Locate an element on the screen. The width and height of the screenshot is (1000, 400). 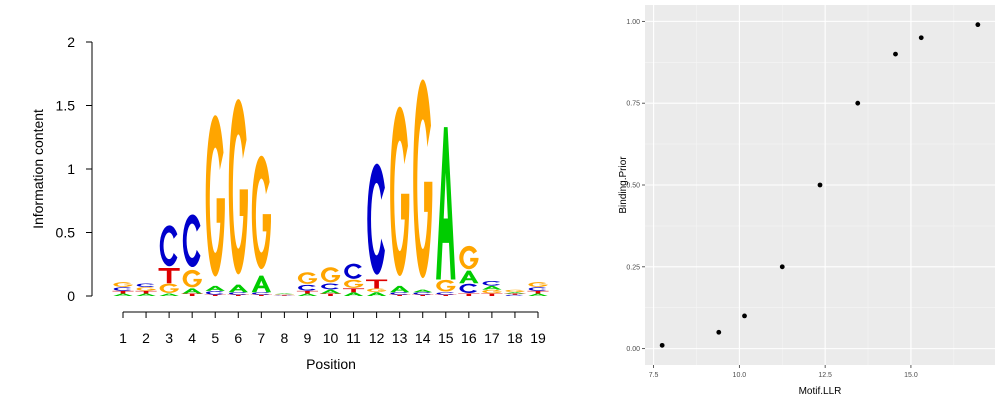
logo-y-axis-label: Information content is located at coordinates (38, 169).